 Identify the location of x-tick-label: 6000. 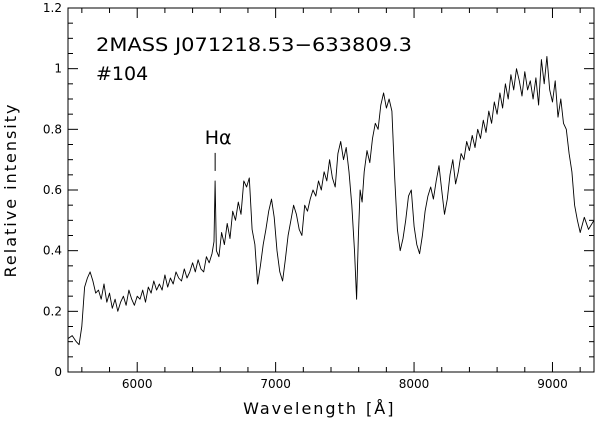
(137, 384).